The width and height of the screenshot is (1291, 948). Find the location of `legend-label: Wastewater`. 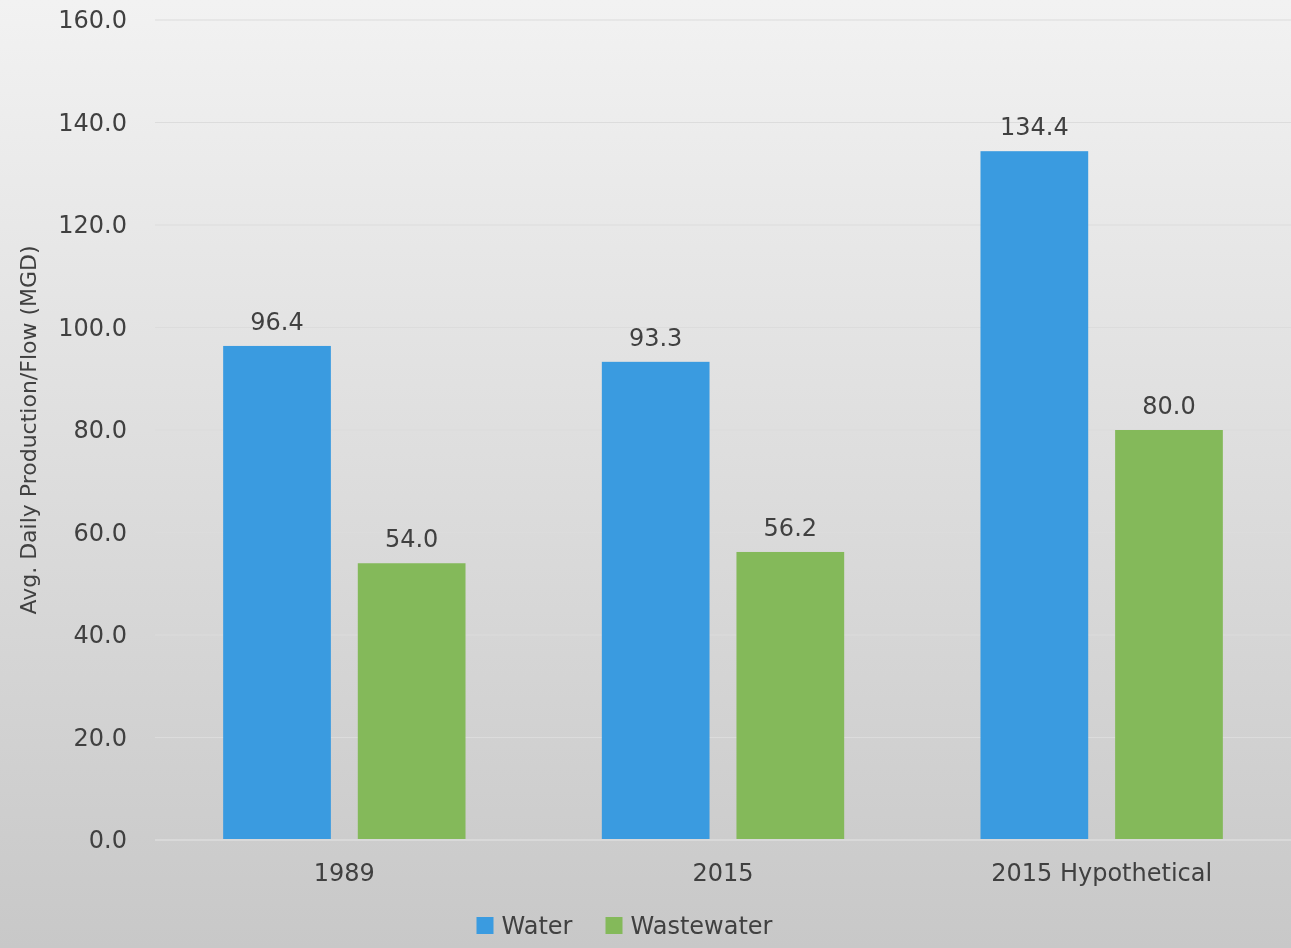

legend-label: Wastewater is located at coordinates (701, 926).